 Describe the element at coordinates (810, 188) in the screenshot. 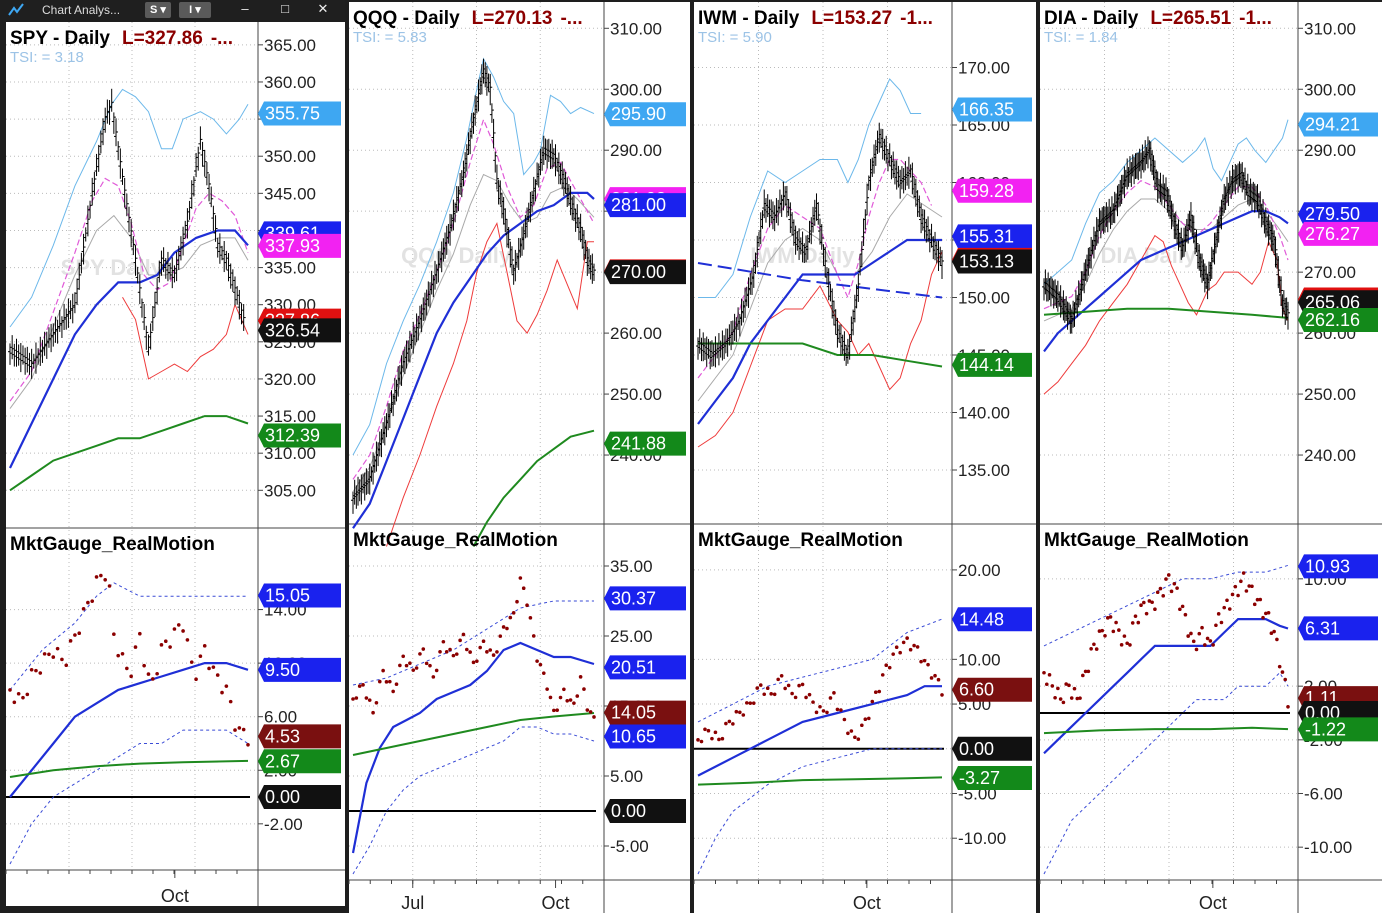

I see `upper-band-line-iwm` at that location.